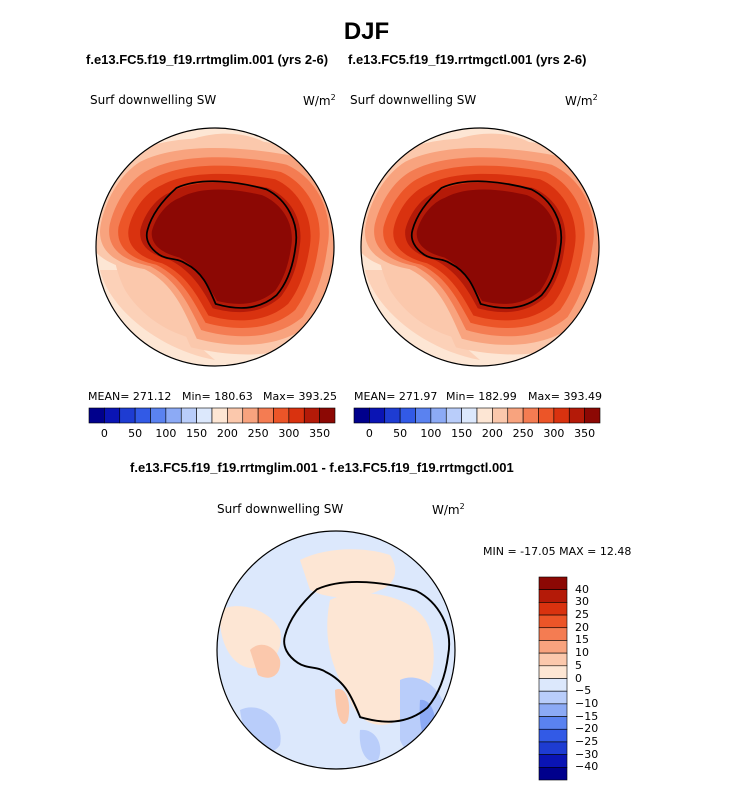 This screenshot has width=733, height=789. What do you see at coordinates (300, 396) in the screenshot?
I see `left-max-stat: Max= 393.25` at bounding box center [300, 396].